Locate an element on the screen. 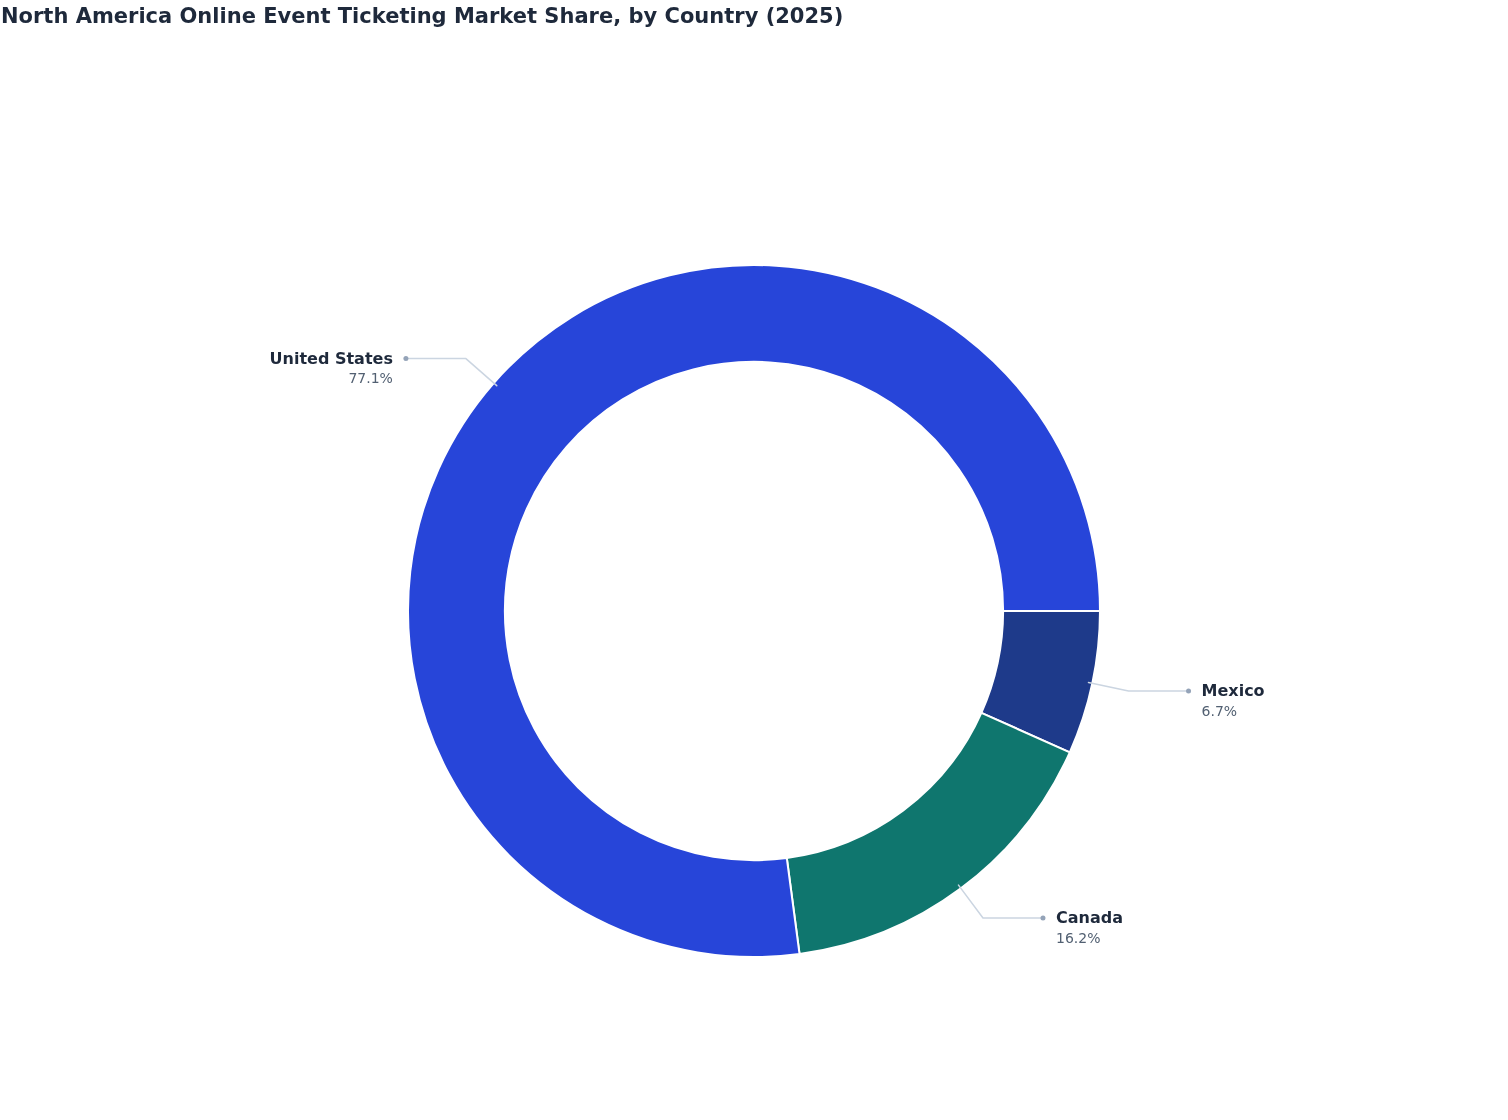  slice-label: Canada is located at coordinates (1089, 918).